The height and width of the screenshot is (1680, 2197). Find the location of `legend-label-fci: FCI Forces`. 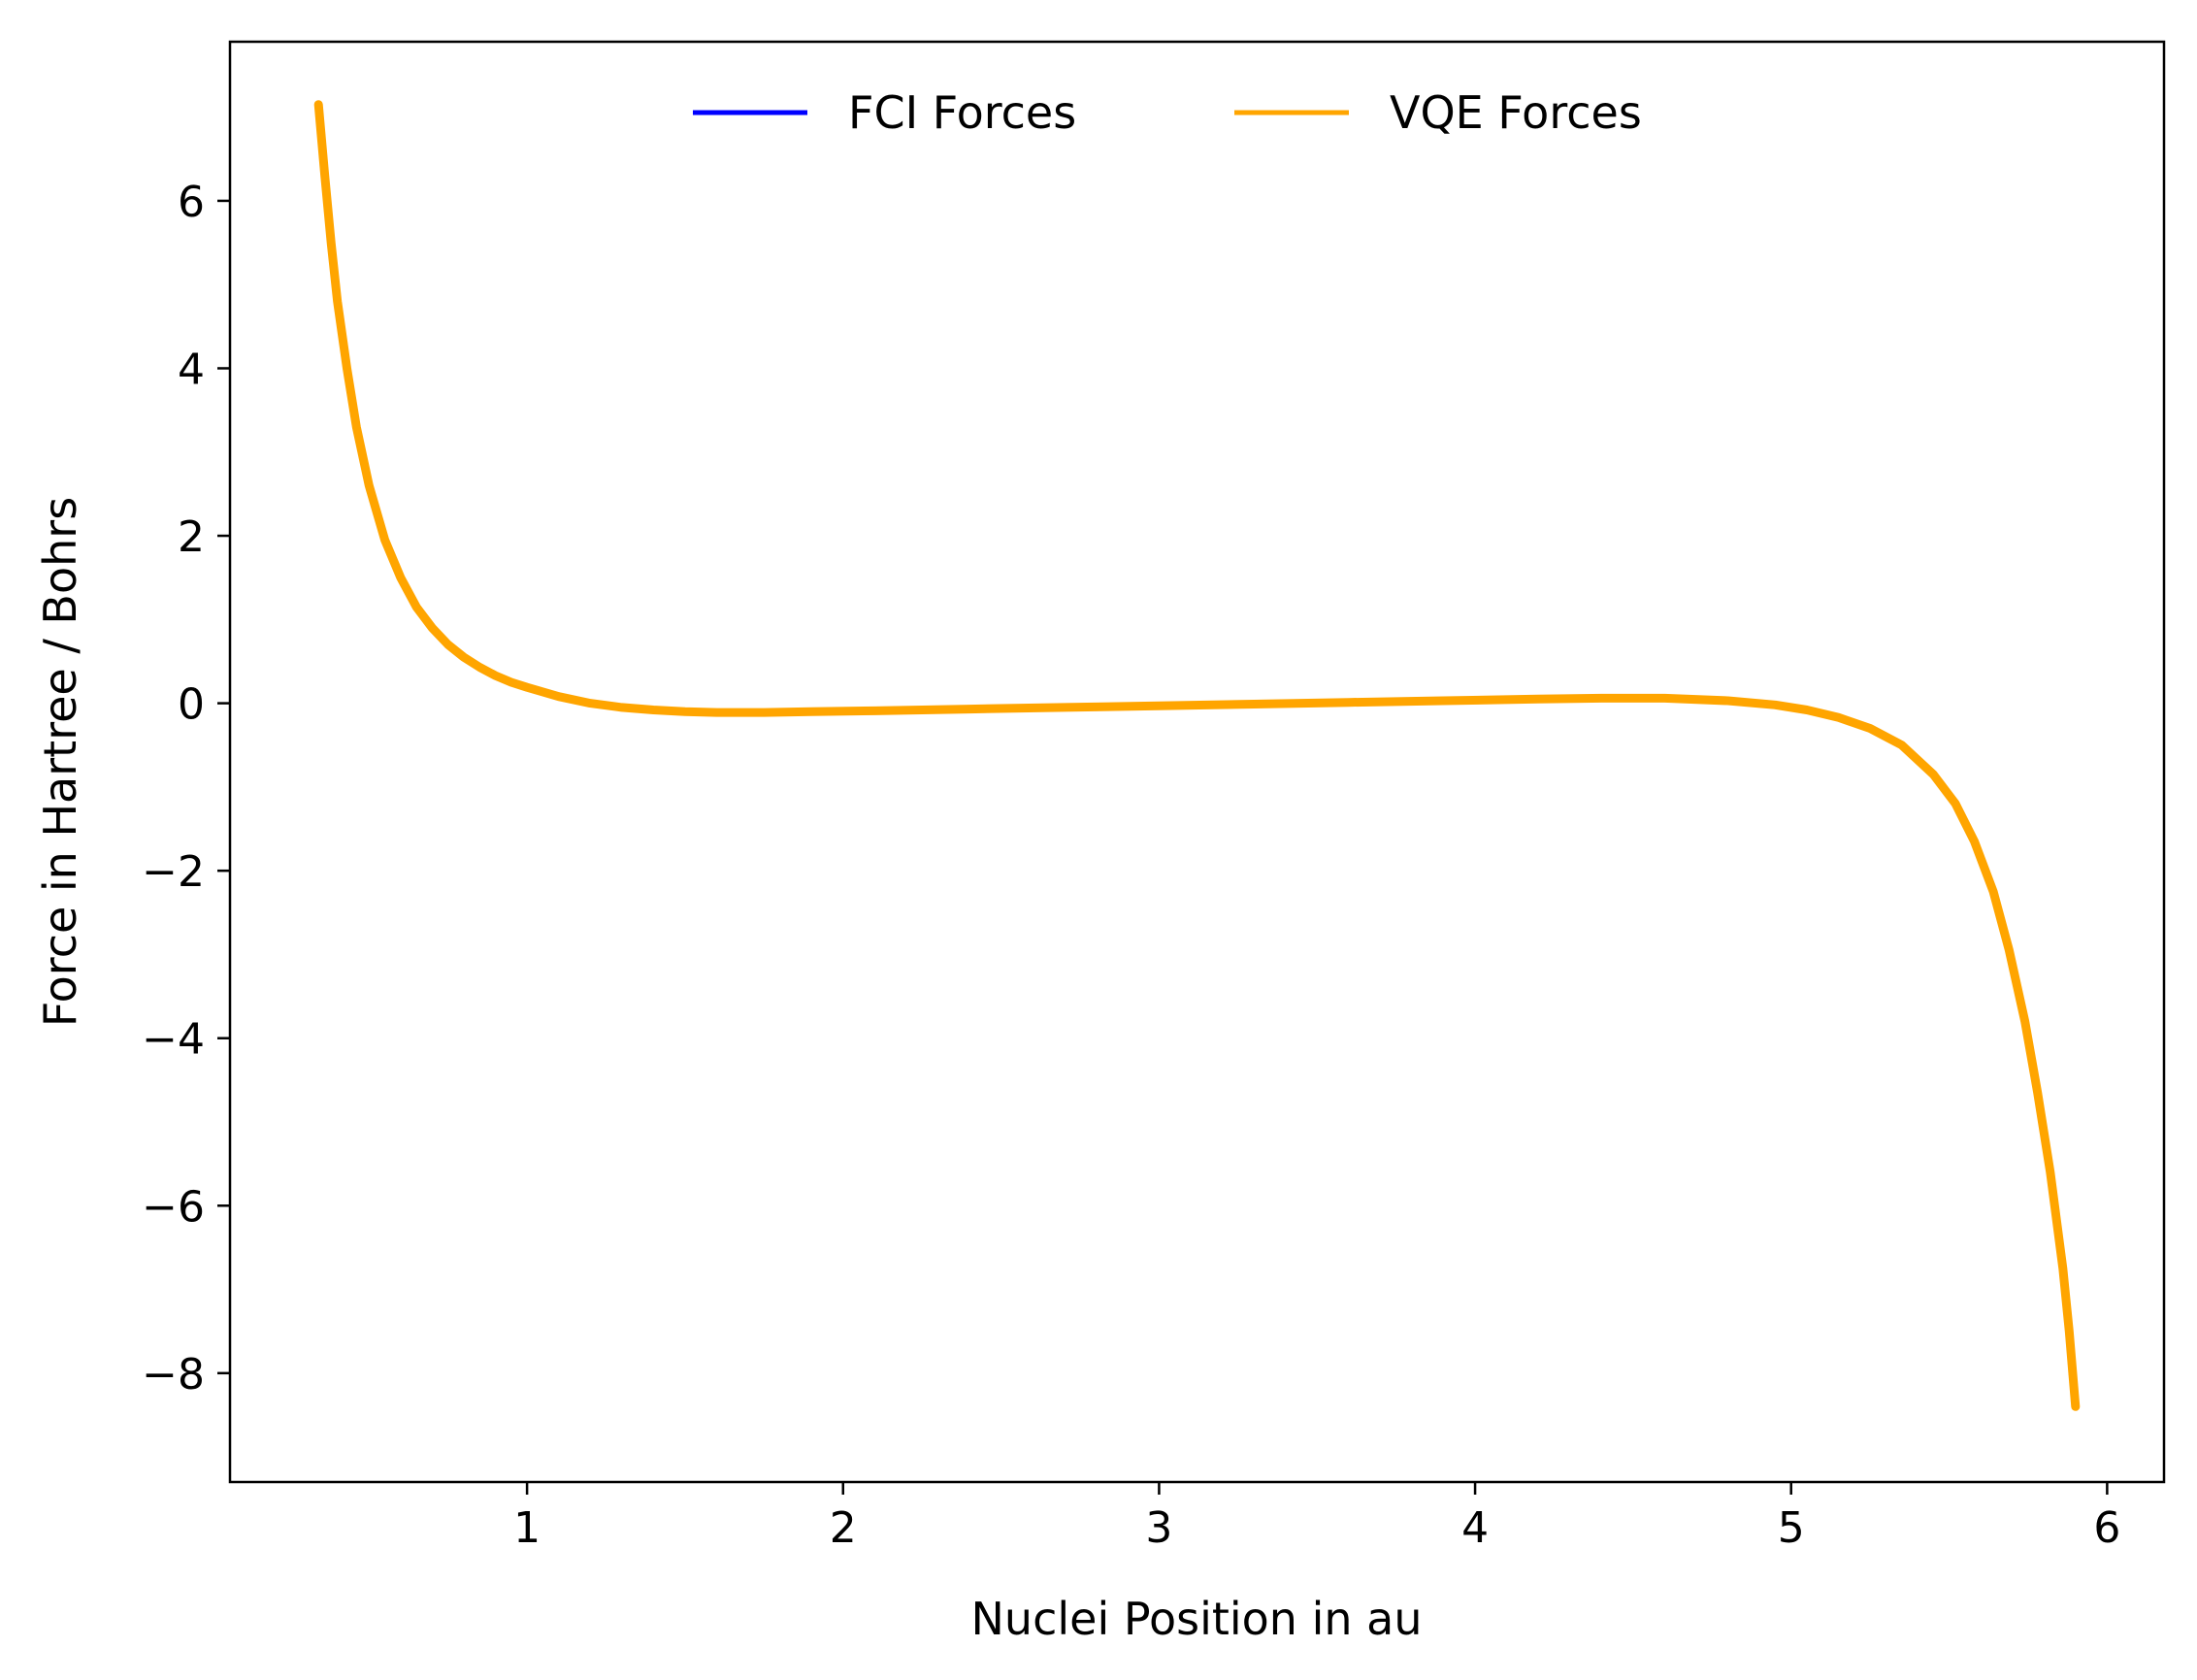

legend-label-fci: FCI Forces is located at coordinates (962, 112).